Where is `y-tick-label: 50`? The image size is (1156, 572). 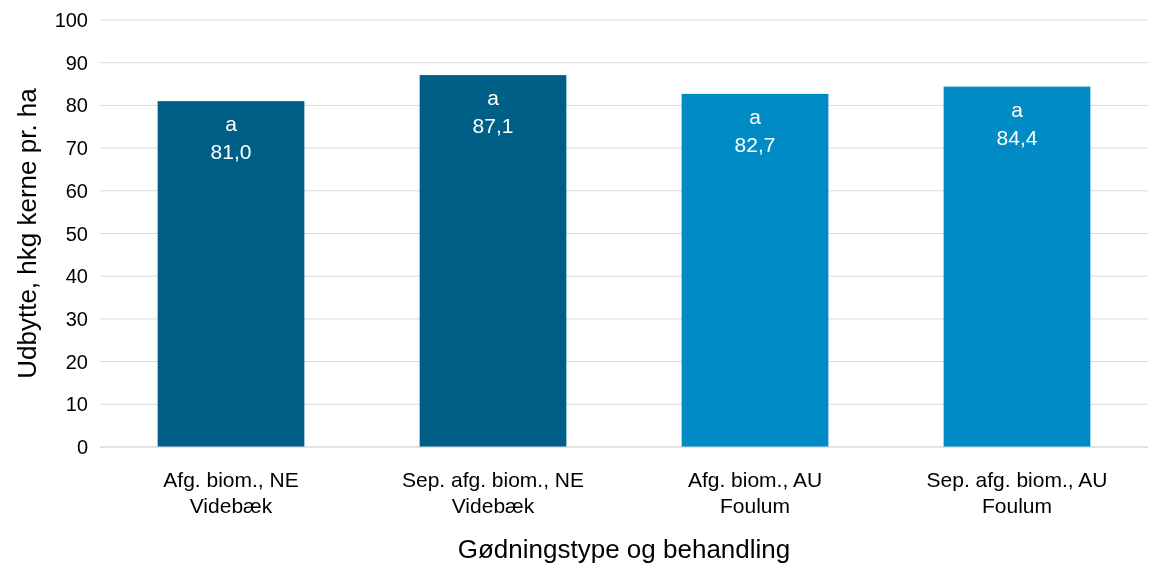 y-tick-label: 50 is located at coordinates (76, 233).